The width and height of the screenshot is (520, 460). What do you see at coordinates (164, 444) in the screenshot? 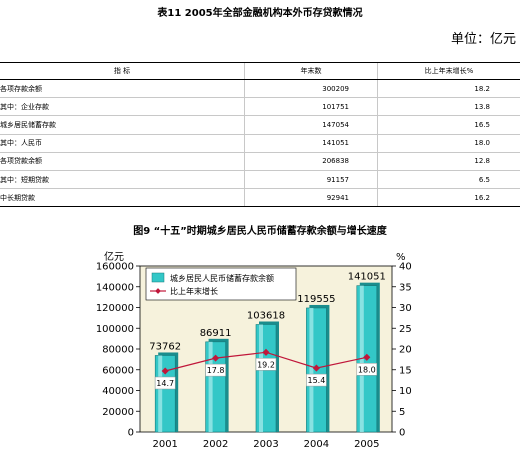
I see `x-tick-label: 2001` at bounding box center [164, 444].